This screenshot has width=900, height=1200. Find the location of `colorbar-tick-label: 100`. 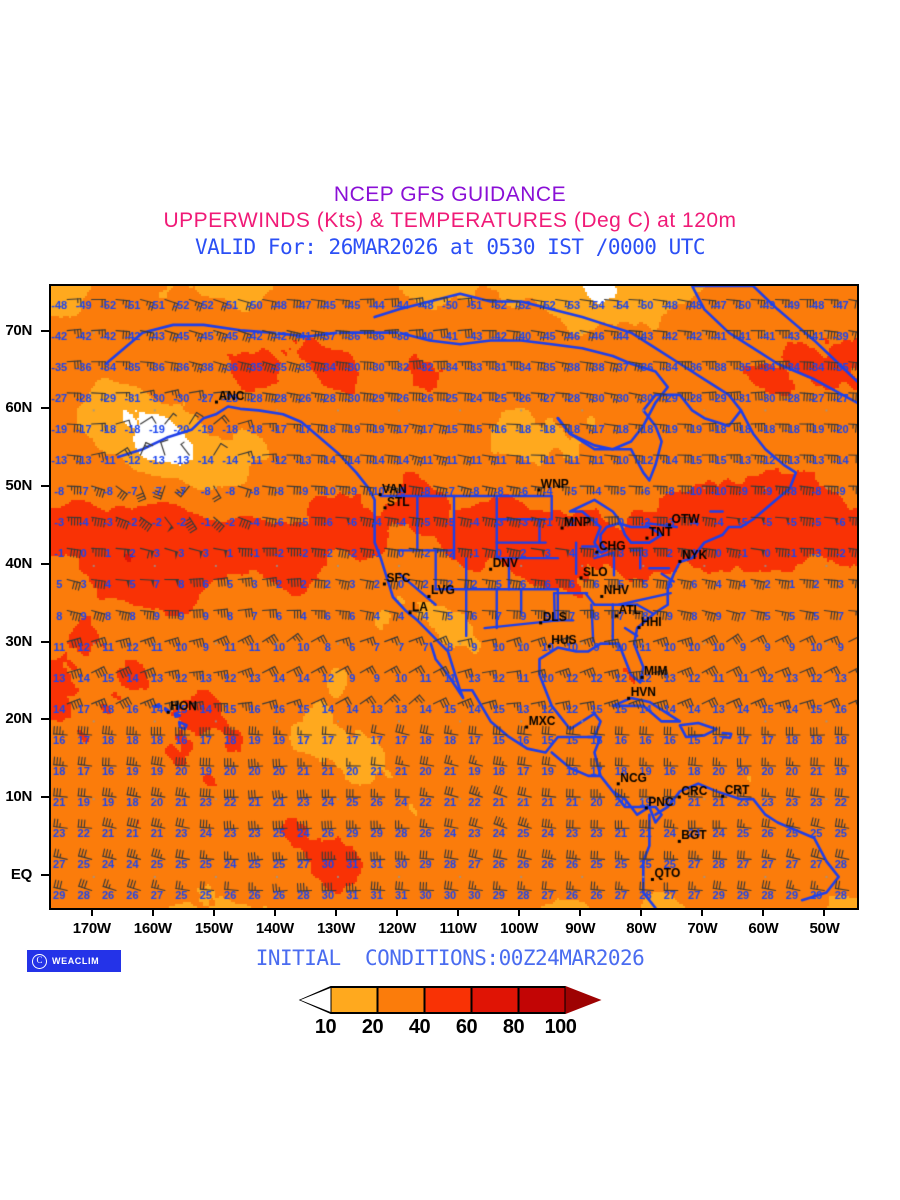

colorbar-tick-label: 100 is located at coordinates (560, 1027).